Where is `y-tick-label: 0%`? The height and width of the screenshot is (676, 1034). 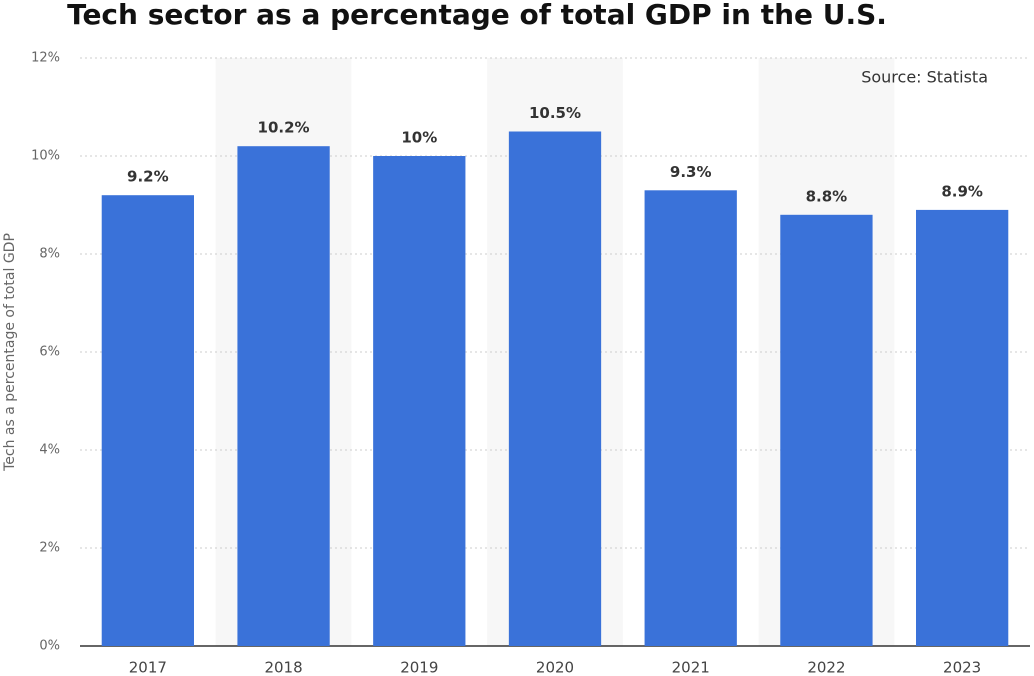 y-tick-label: 0% is located at coordinates (49, 646).